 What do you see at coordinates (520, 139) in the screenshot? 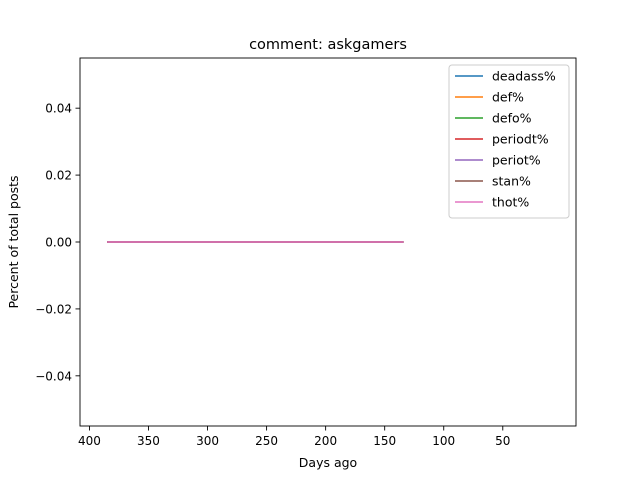
I see `legend-label: periodt%` at bounding box center [520, 139].